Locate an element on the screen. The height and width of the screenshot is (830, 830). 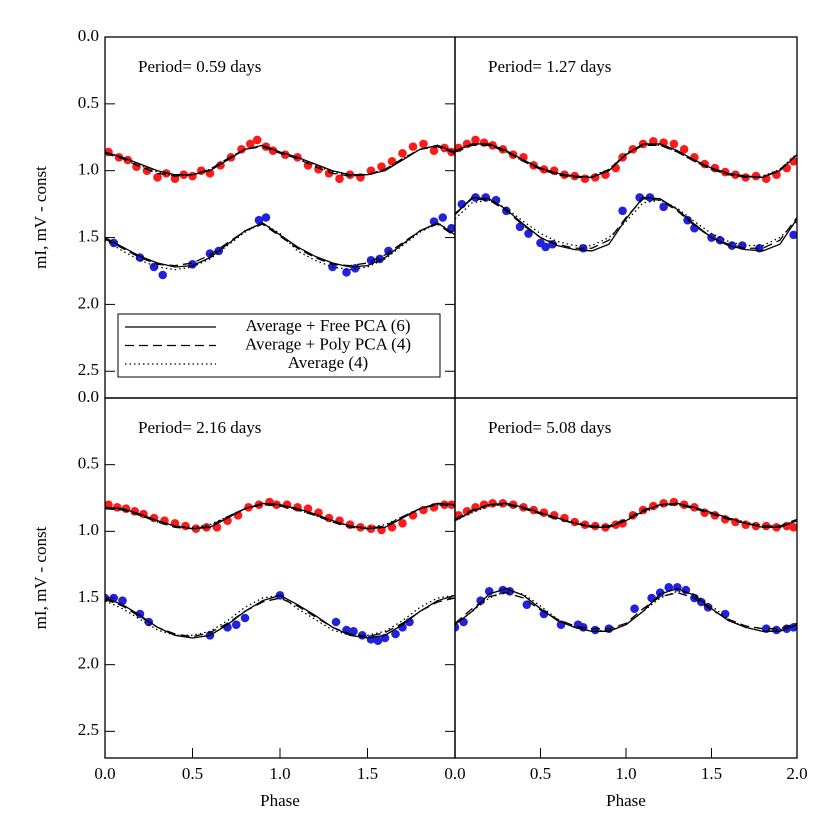
legend-label: Average + Poly PCA (4) is located at coordinates (328, 343).